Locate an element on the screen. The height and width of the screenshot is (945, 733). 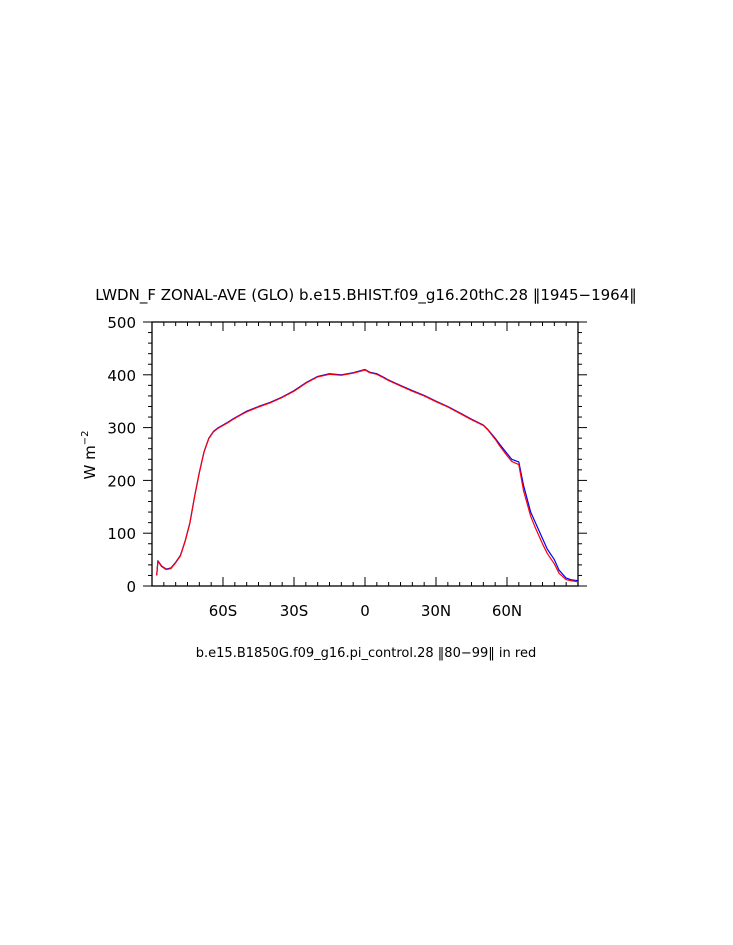
y-tick-label: 0 is located at coordinates (131, 587).